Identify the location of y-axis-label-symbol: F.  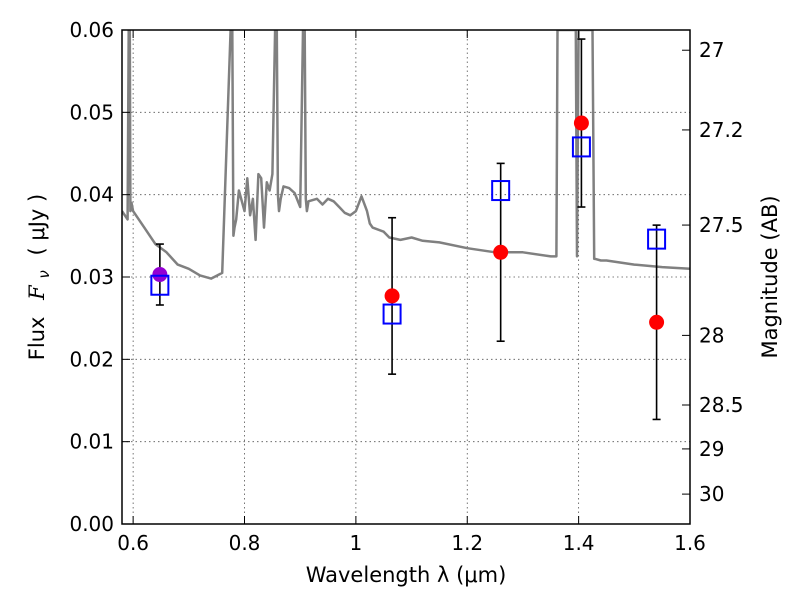
(37, 292).